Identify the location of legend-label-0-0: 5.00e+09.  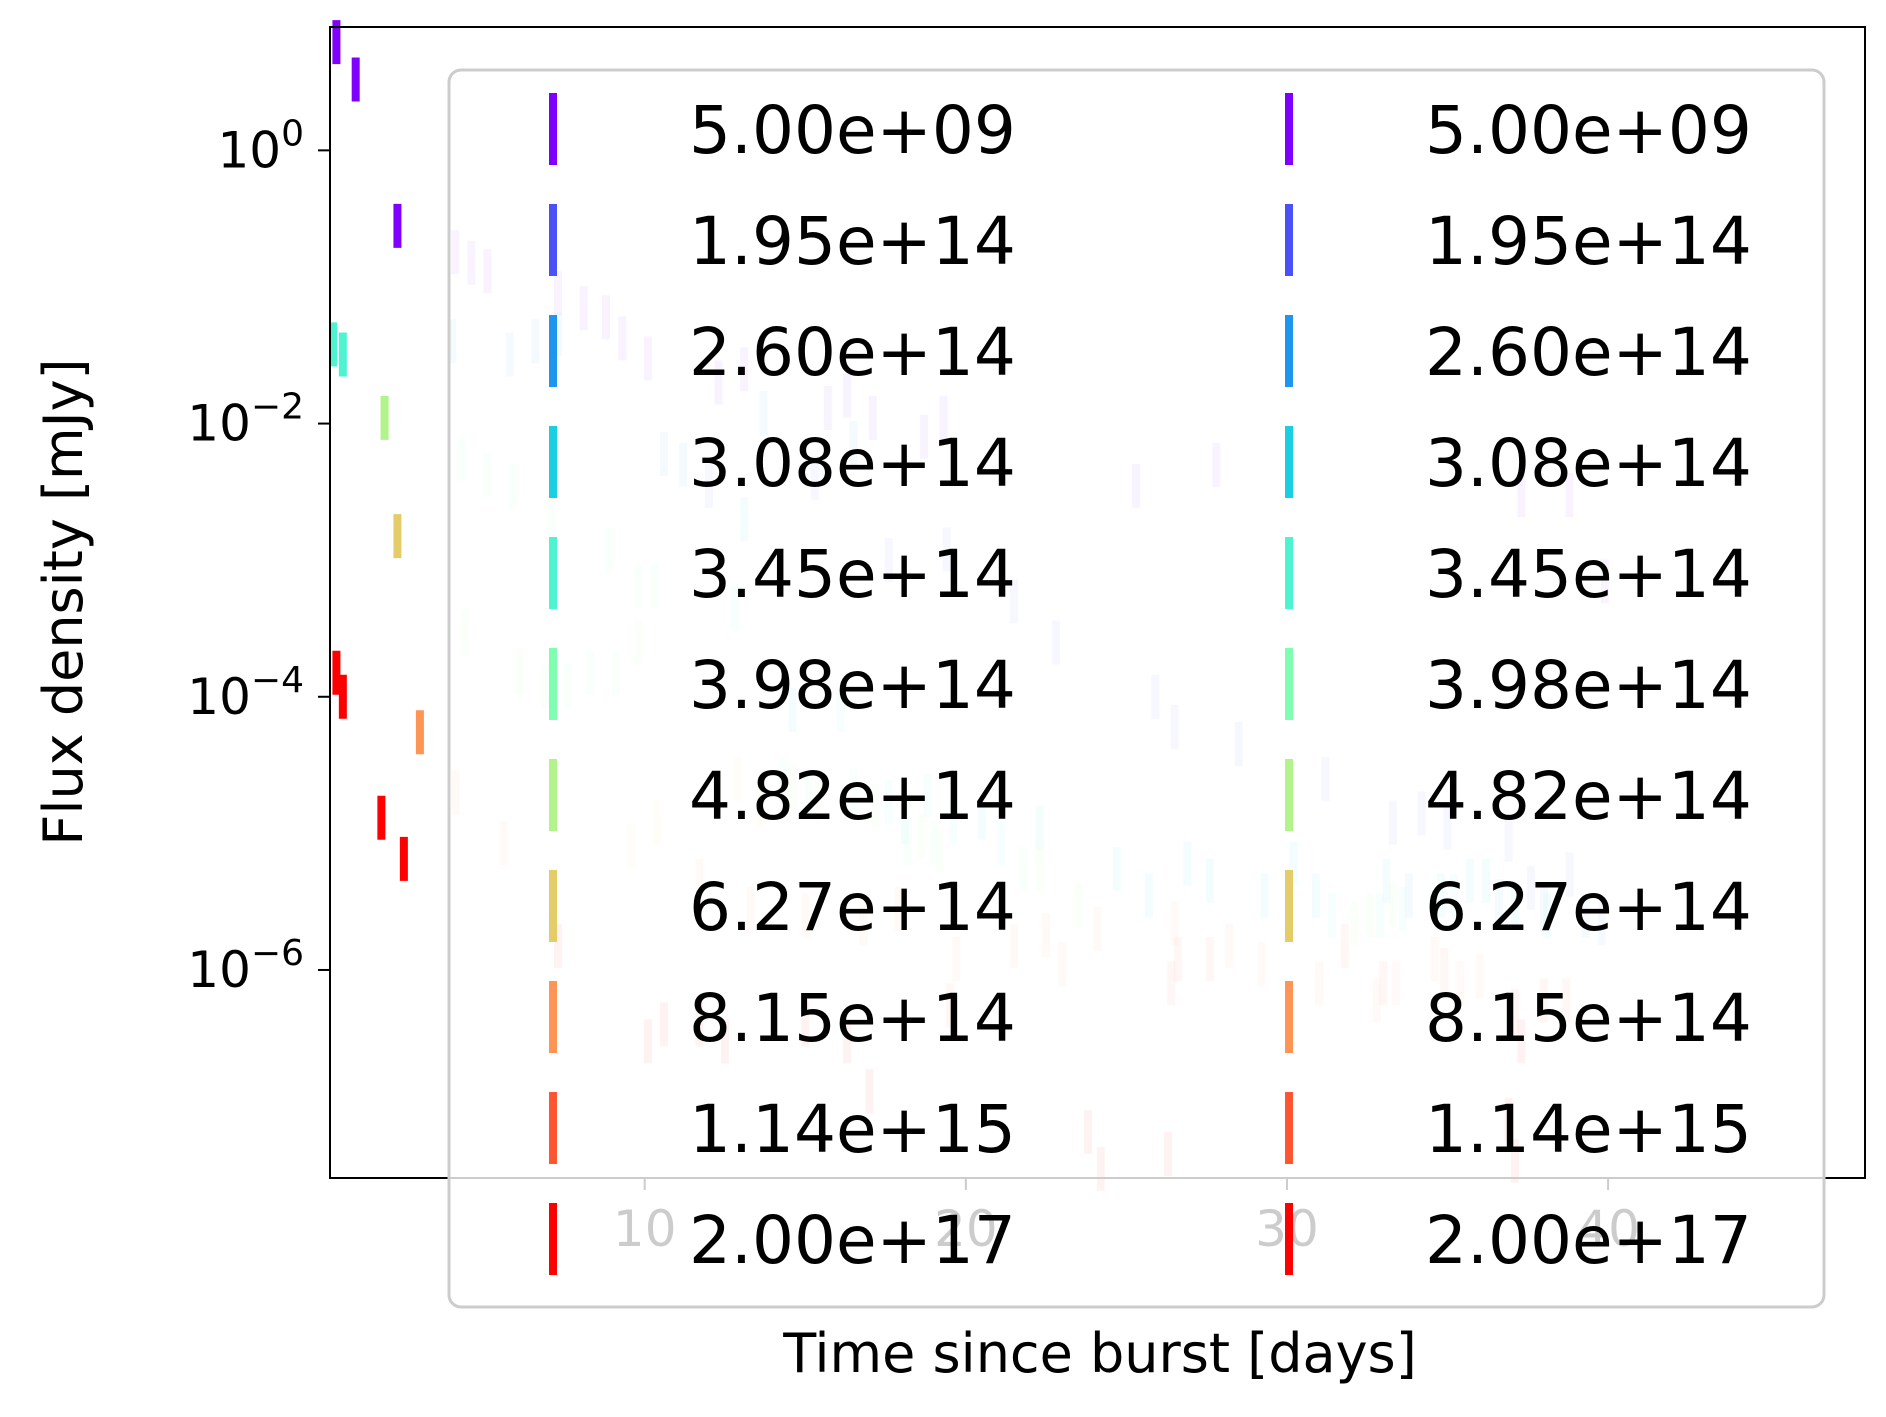
(852, 130).